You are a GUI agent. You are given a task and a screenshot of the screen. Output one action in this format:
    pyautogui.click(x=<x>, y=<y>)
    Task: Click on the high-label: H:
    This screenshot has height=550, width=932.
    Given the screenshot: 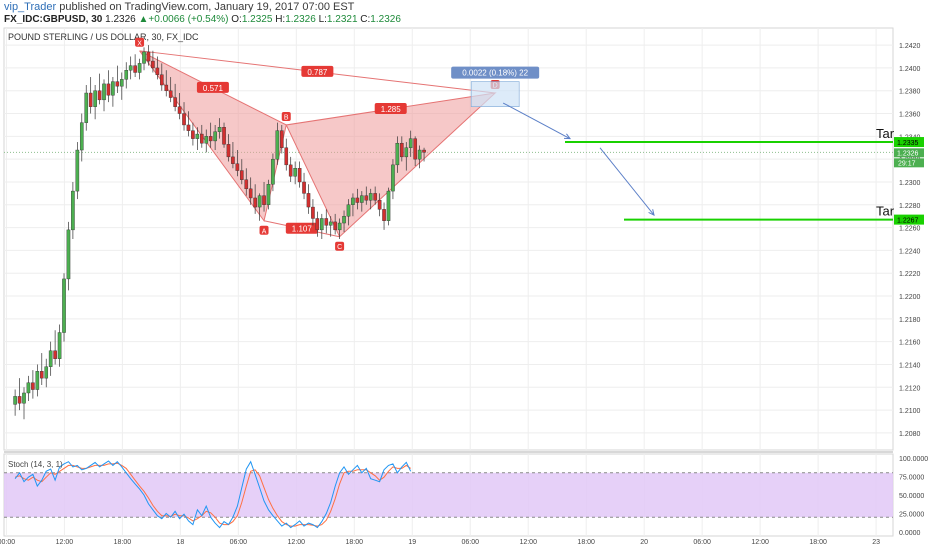 What is the action you would take?
    pyautogui.click(x=280, y=19)
    